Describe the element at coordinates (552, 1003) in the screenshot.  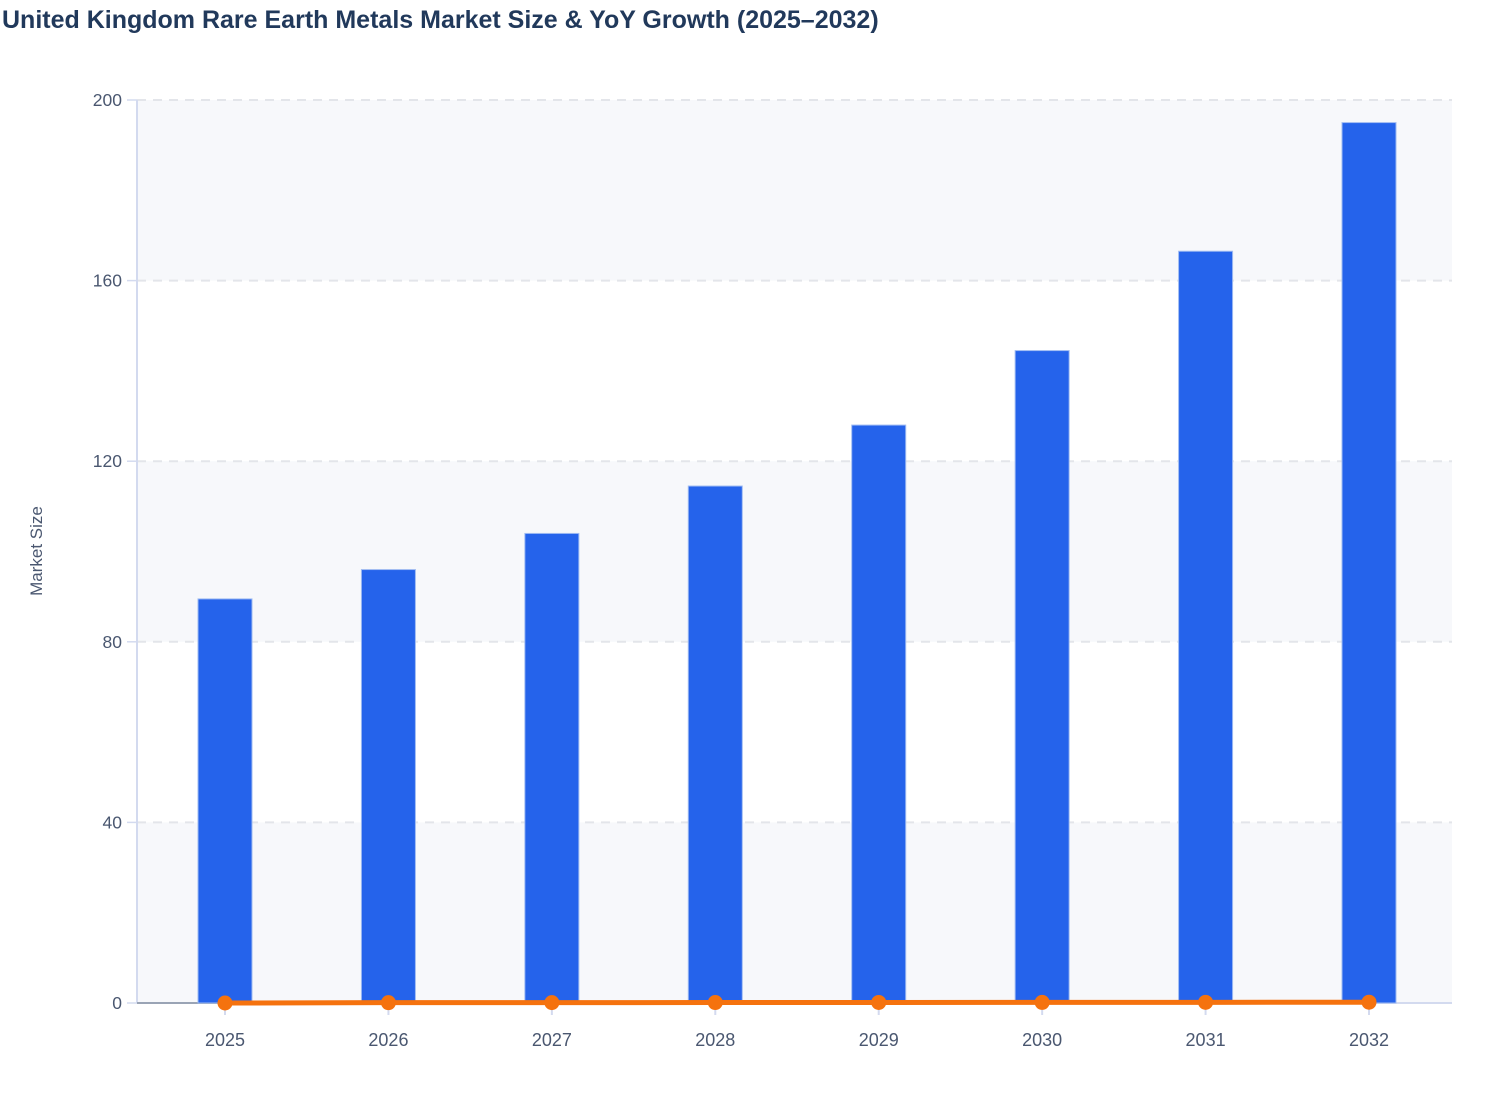
I see `yoy-point-2027` at that location.